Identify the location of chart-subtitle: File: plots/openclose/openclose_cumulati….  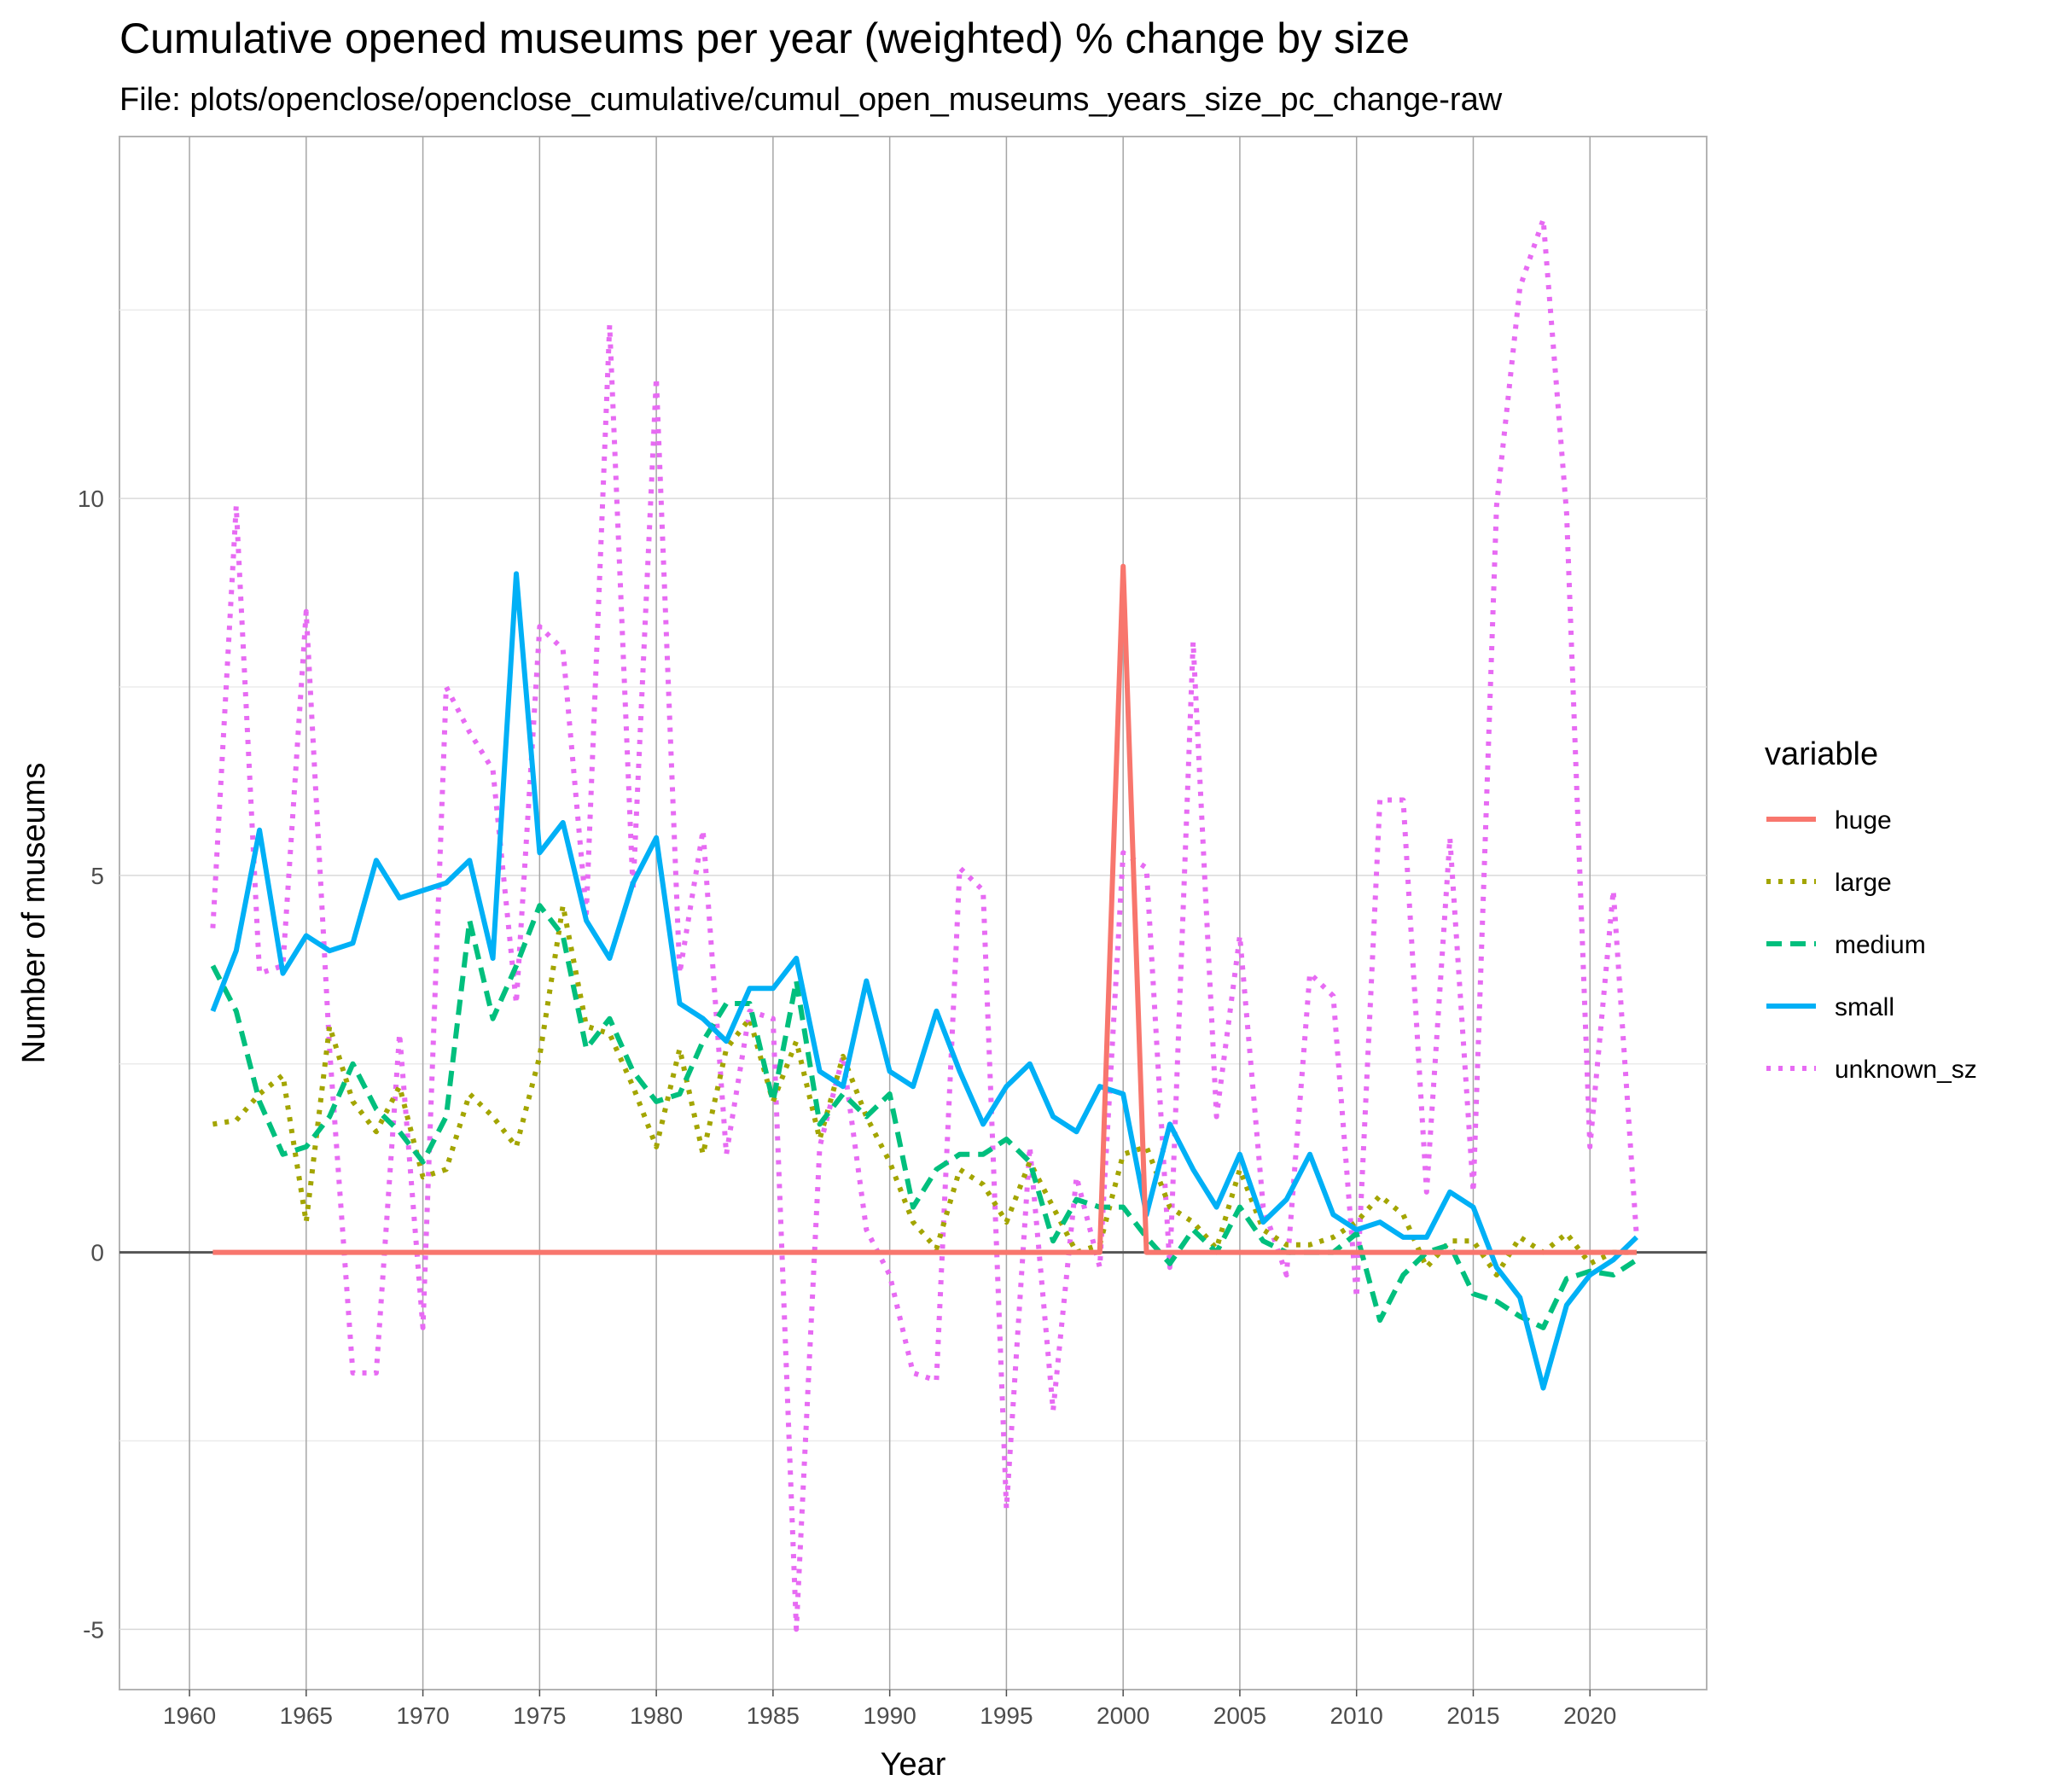
(811, 100).